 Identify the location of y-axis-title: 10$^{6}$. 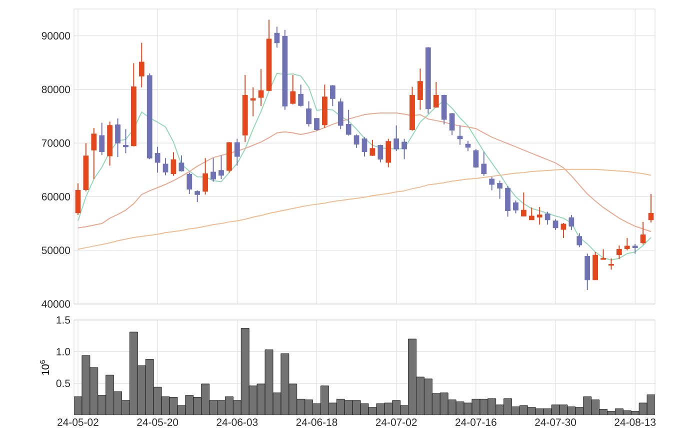
(45, 367).